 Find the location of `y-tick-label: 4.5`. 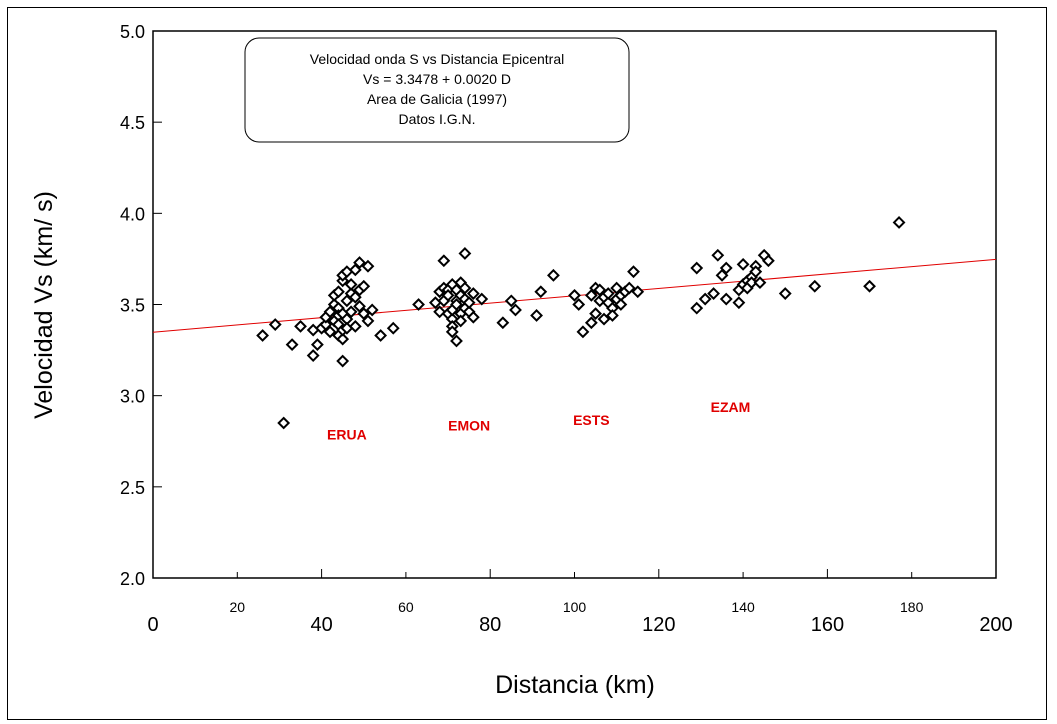

y-tick-label: 4.5 is located at coordinates (132, 123).